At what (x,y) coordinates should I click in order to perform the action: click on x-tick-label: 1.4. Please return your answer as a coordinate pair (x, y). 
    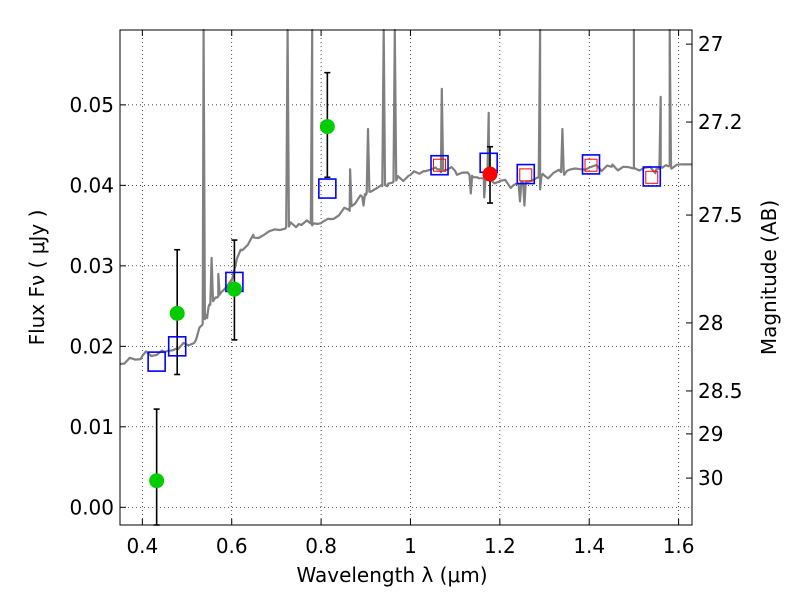
    Looking at the image, I should click on (589, 546).